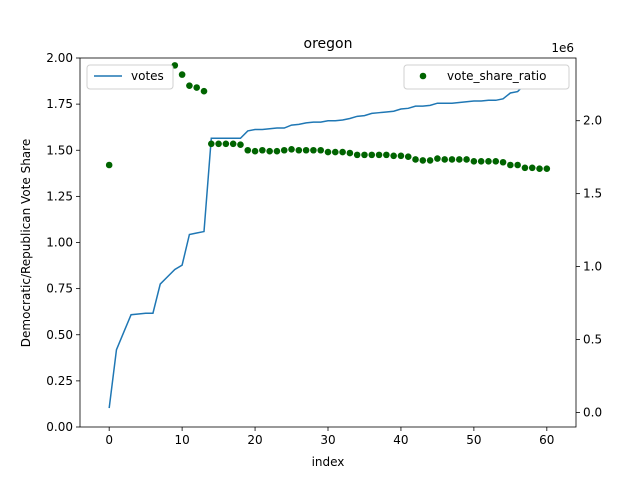  Describe the element at coordinates (473, 440) in the screenshot. I see `x-tick-label: 50` at that location.